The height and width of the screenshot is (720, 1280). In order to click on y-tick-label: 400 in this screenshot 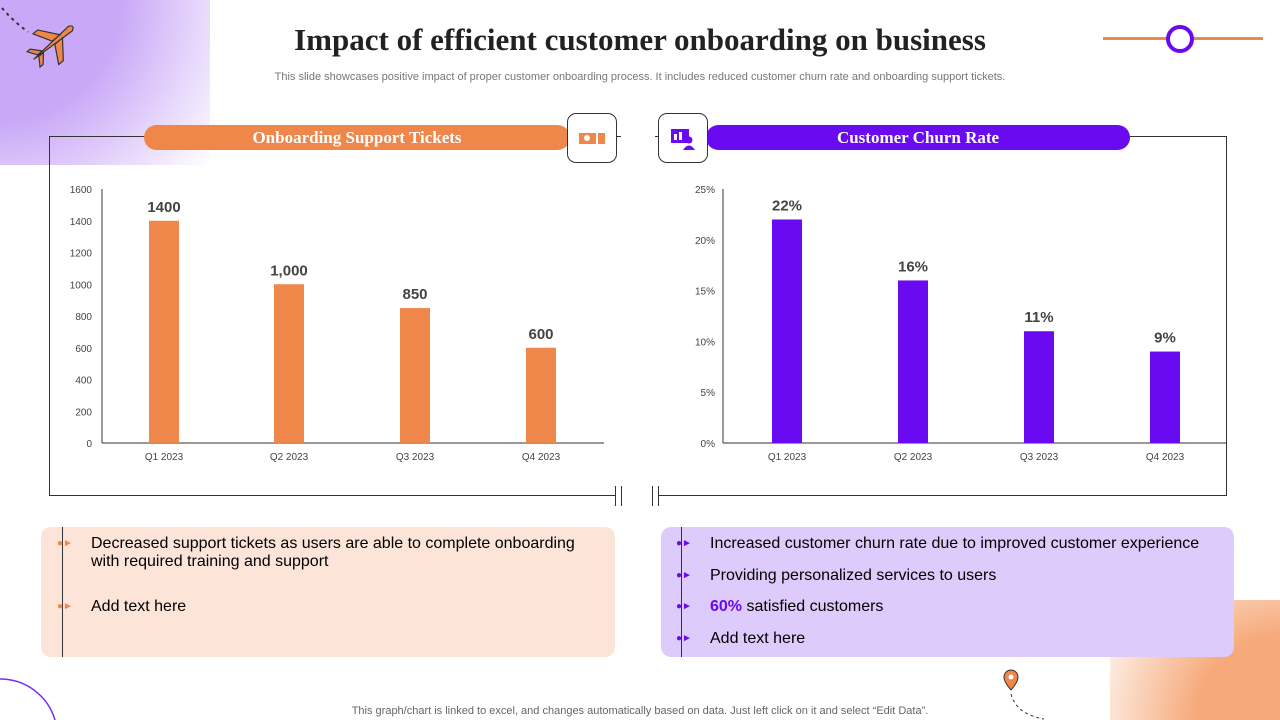, I will do `click(83, 381)`.